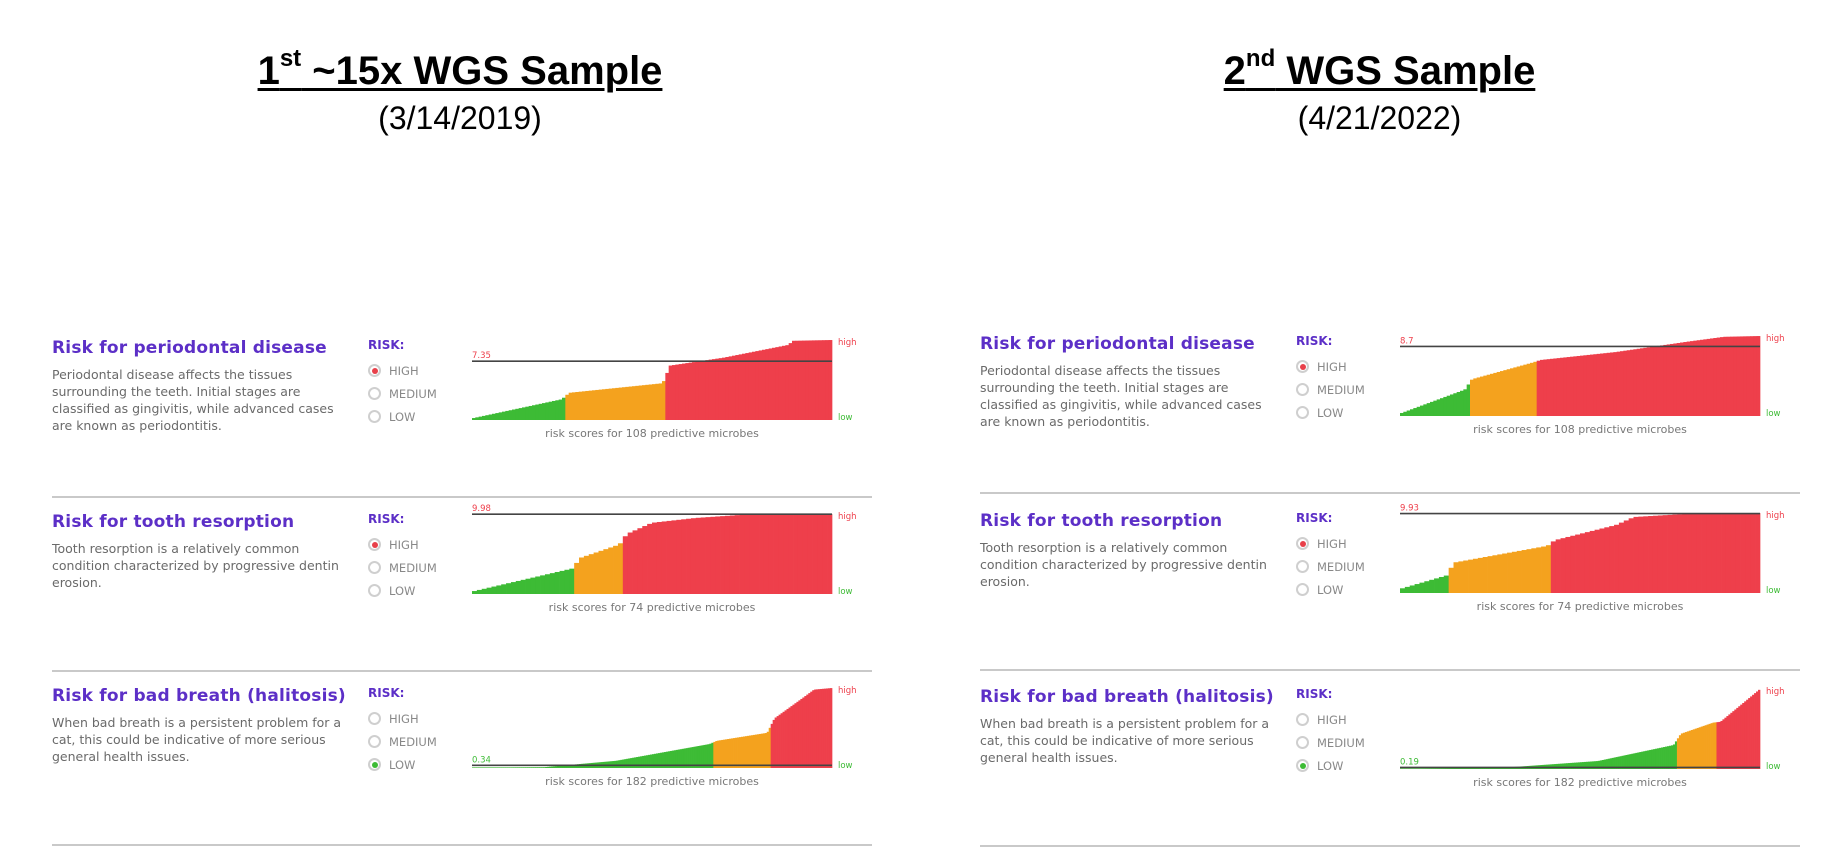 The width and height of the screenshot is (1839, 847). Describe the element at coordinates (1775, 339) in the screenshot. I see `axis-high-label: high` at that location.